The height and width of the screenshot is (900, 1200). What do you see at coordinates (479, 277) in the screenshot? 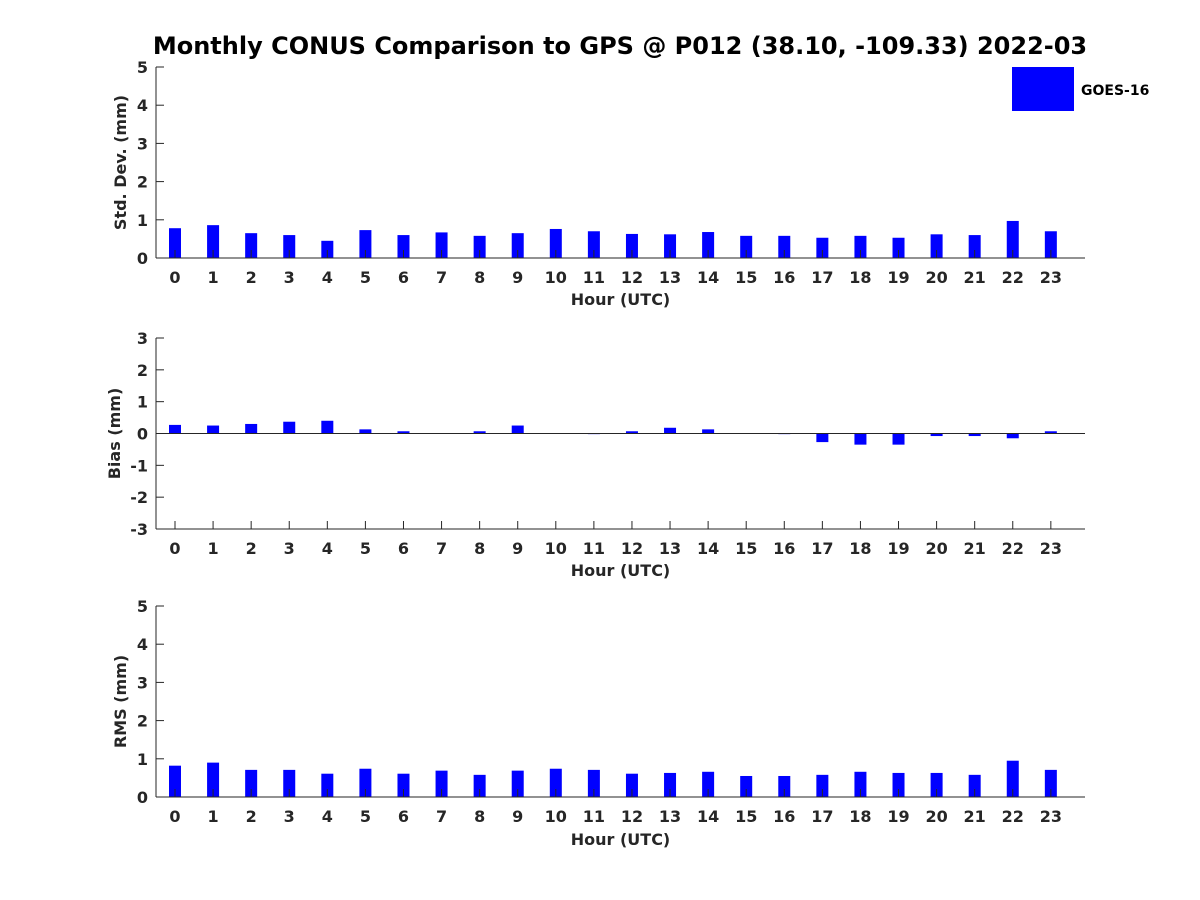
I see `x-tick-label: 8` at bounding box center [479, 277].